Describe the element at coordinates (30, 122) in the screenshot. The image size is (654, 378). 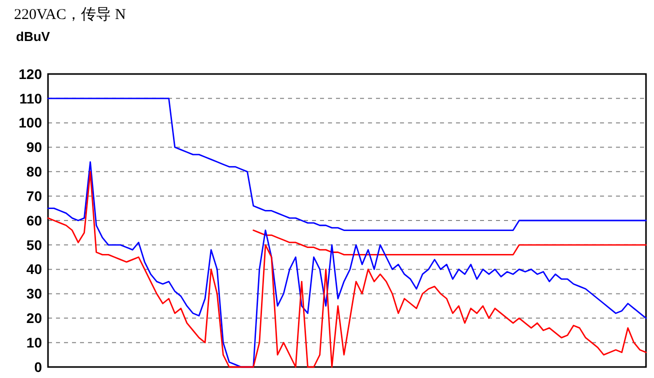
I see `y-tick-label: 100` at that location.